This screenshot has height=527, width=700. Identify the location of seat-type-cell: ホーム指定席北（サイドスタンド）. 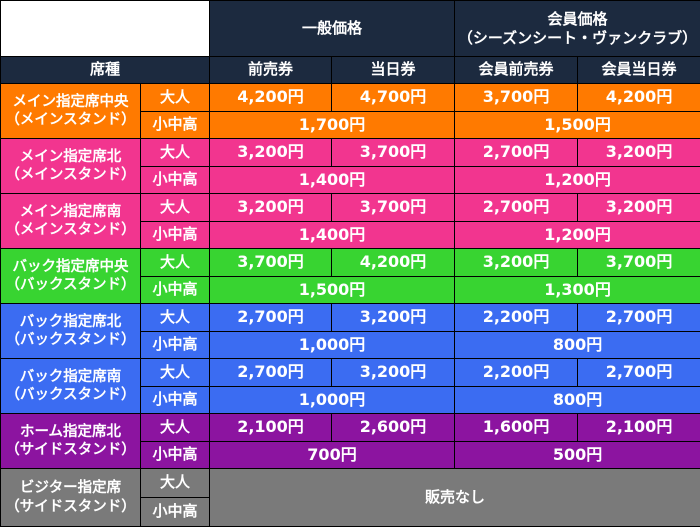
(71, 441).